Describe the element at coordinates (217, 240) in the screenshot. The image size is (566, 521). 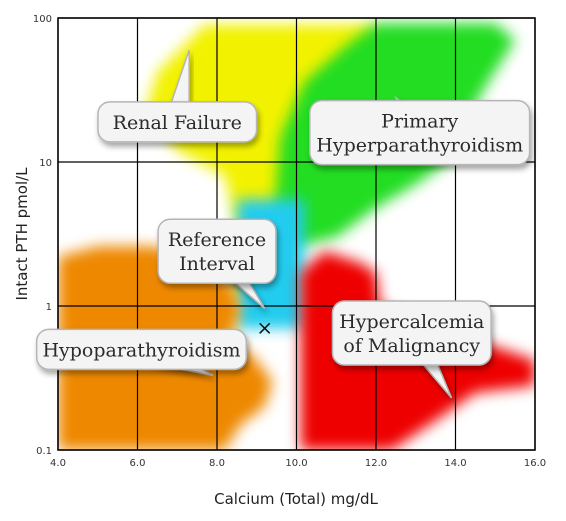
I see `region-label-line: Reference` at that location.